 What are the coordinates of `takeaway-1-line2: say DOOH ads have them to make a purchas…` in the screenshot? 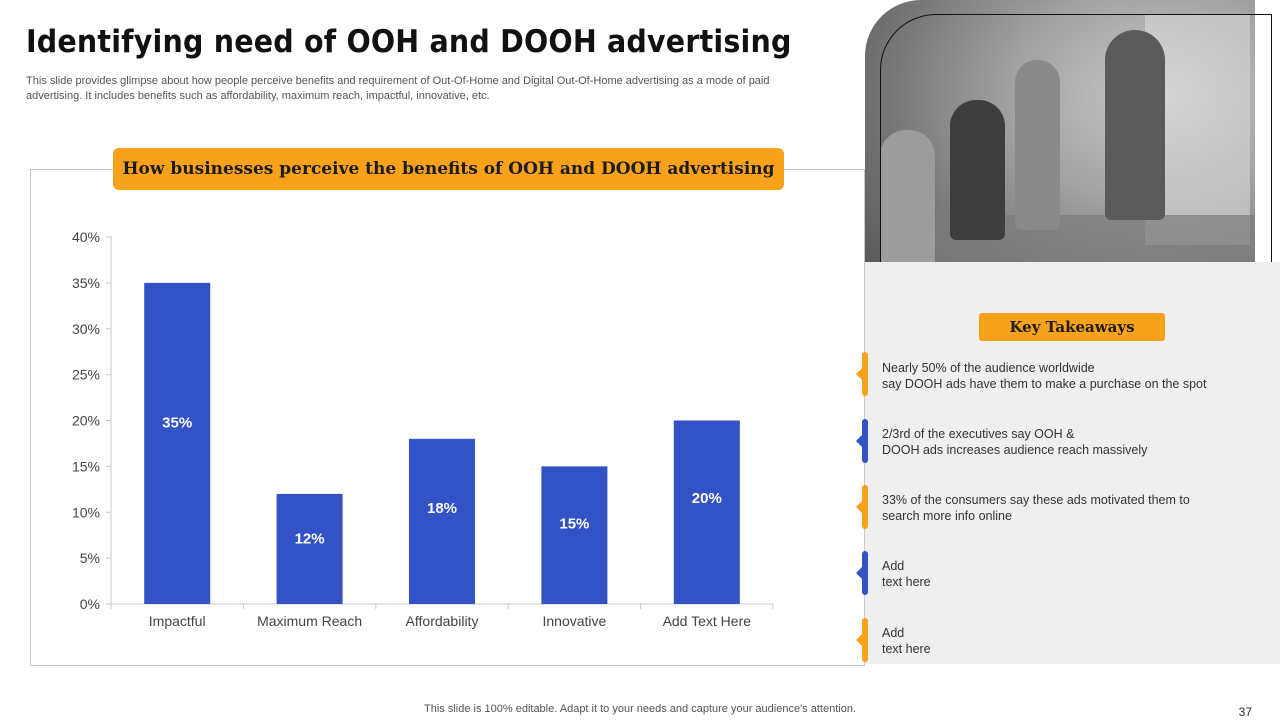 It's located at (1044, 384).